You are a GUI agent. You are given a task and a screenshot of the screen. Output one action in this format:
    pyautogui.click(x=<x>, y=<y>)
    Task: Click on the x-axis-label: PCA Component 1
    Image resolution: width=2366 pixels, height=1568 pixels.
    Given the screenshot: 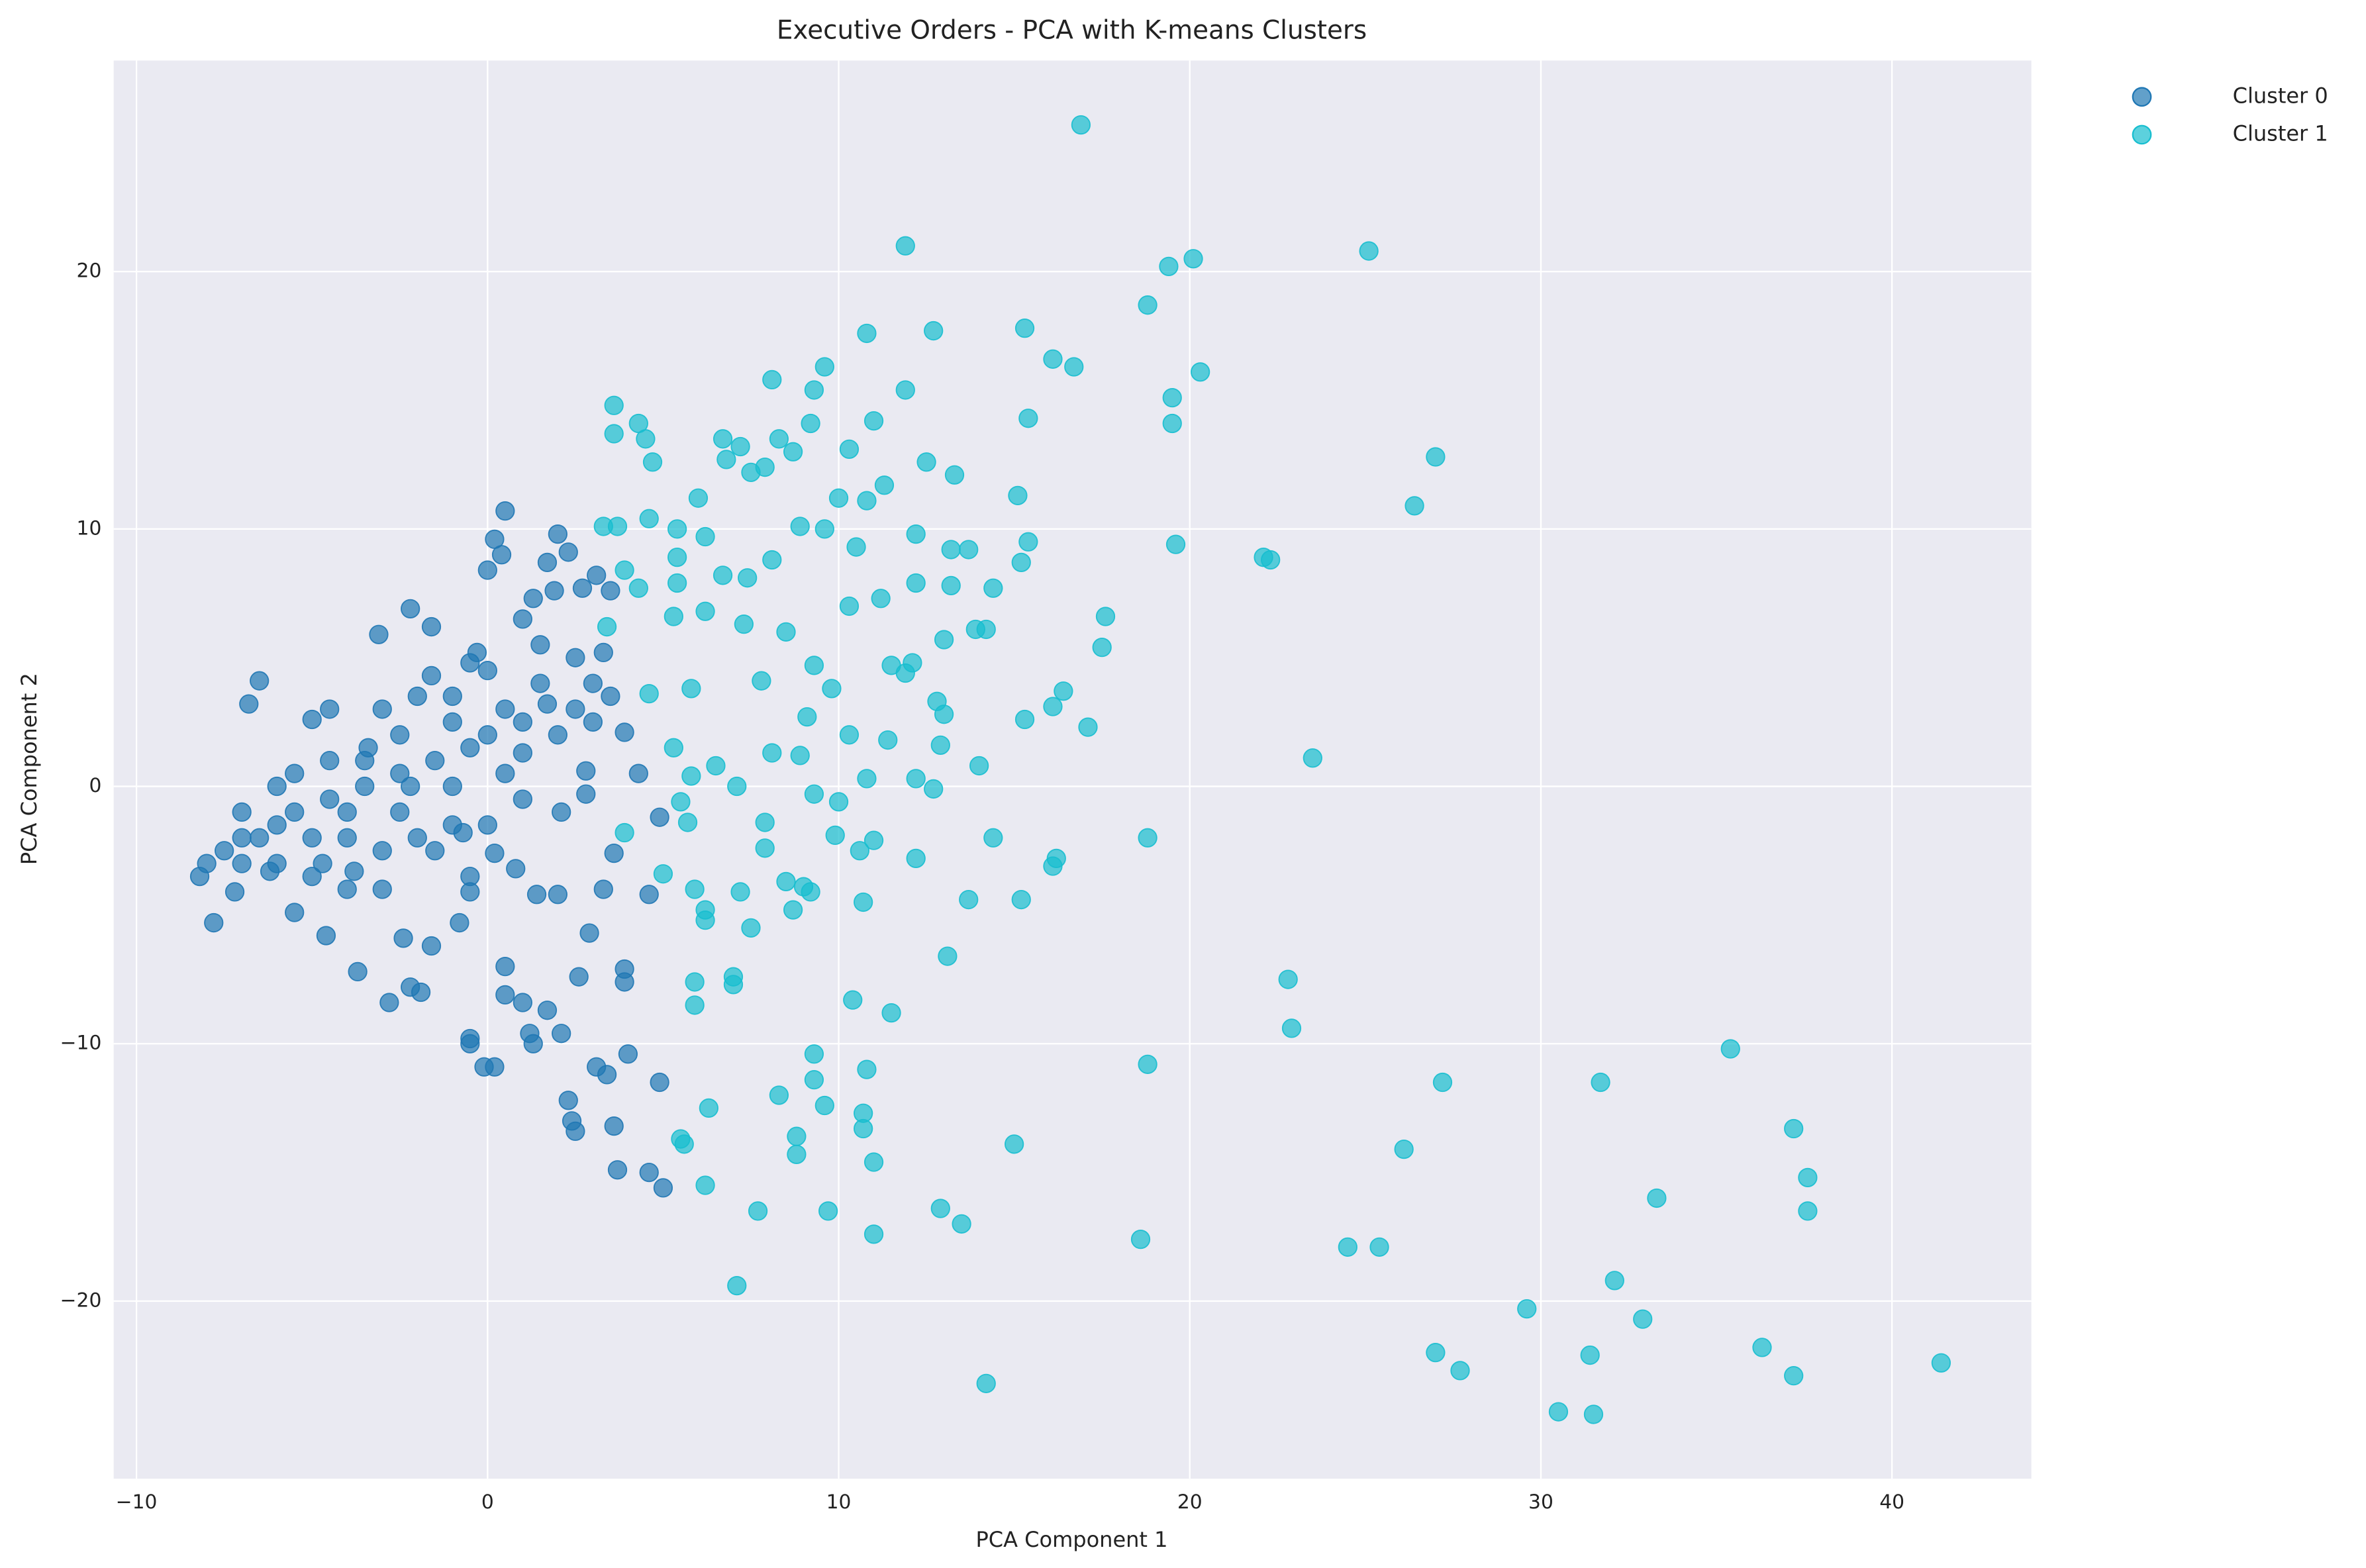 What is the action you would take?
    pyautogui.click(x=1071, y=1539)
    